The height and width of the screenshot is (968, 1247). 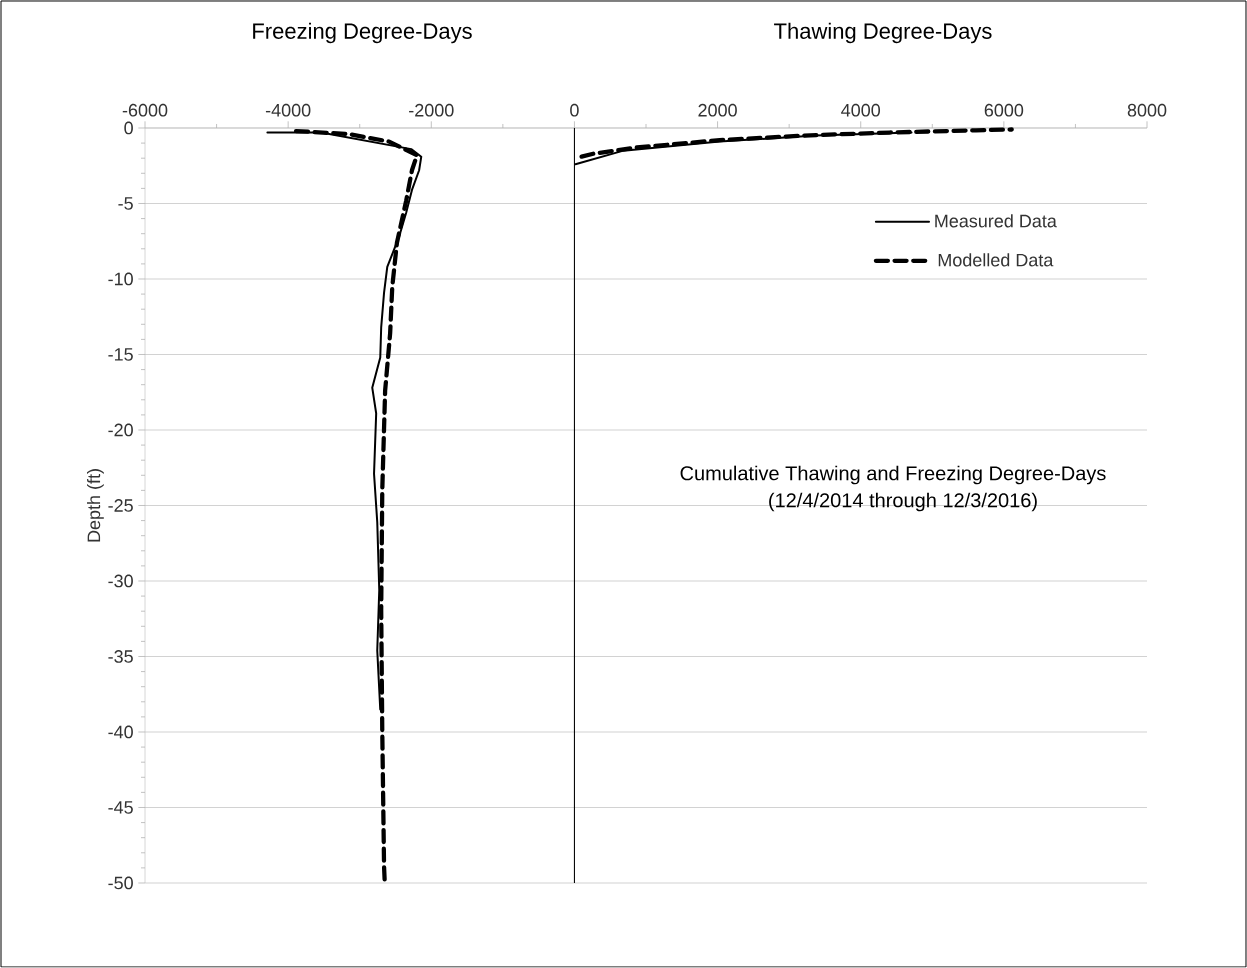 I want to click on y-tick-label: -15, so click(x=120, y=354).